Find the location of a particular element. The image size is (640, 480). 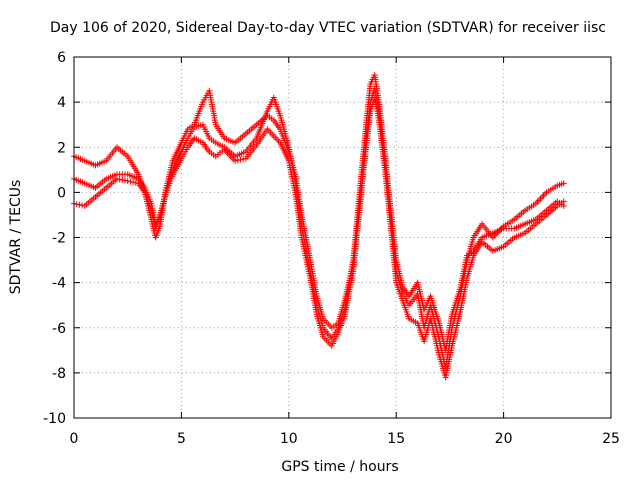

x-tick-label: 5 is located at coordinates (181, 439).